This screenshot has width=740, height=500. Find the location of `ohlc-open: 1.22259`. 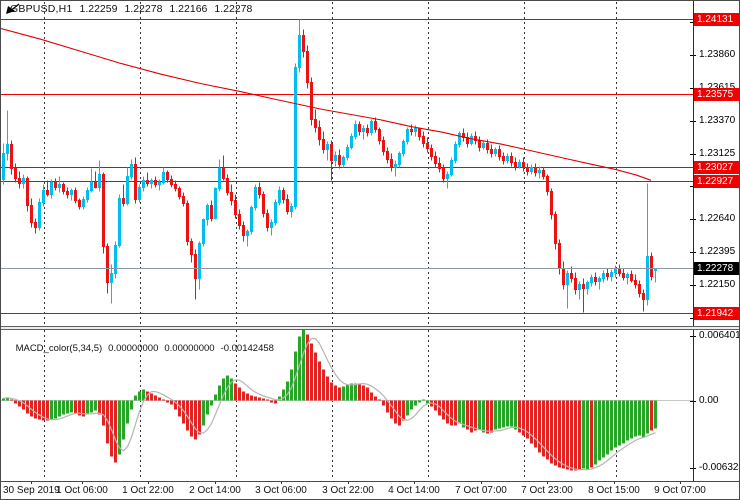

ohlc-open: 1.22259 is located at coordinates (98, 9).